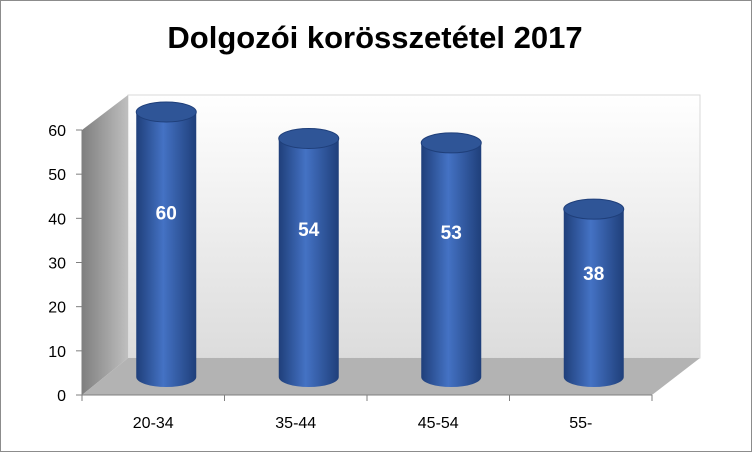 Image resolution: width=752 pixels, height=452 pixels. Describe the element at coordinates (166, 214) in the screenshot. I see `data-label: 60` at that location.